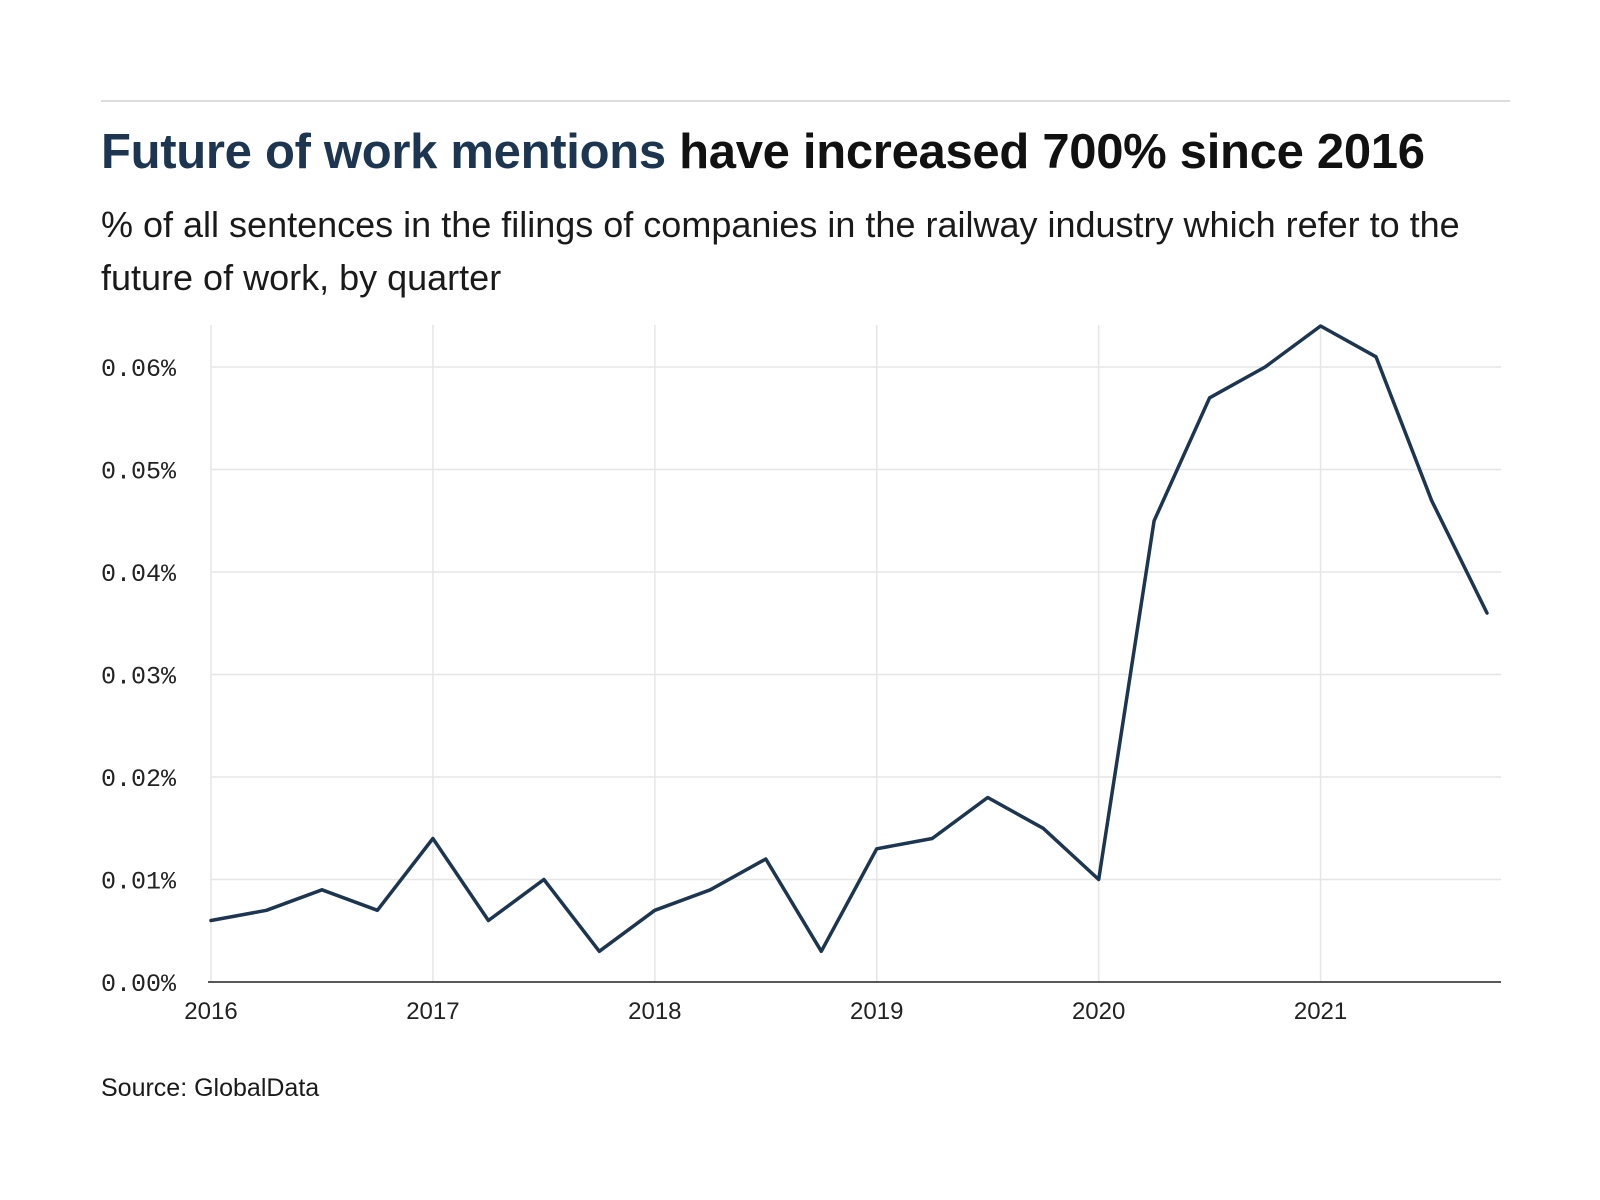 The image size is (1600, 1200). I want to click on chart-title-accent: Future of work mentions, so click(383, 152).